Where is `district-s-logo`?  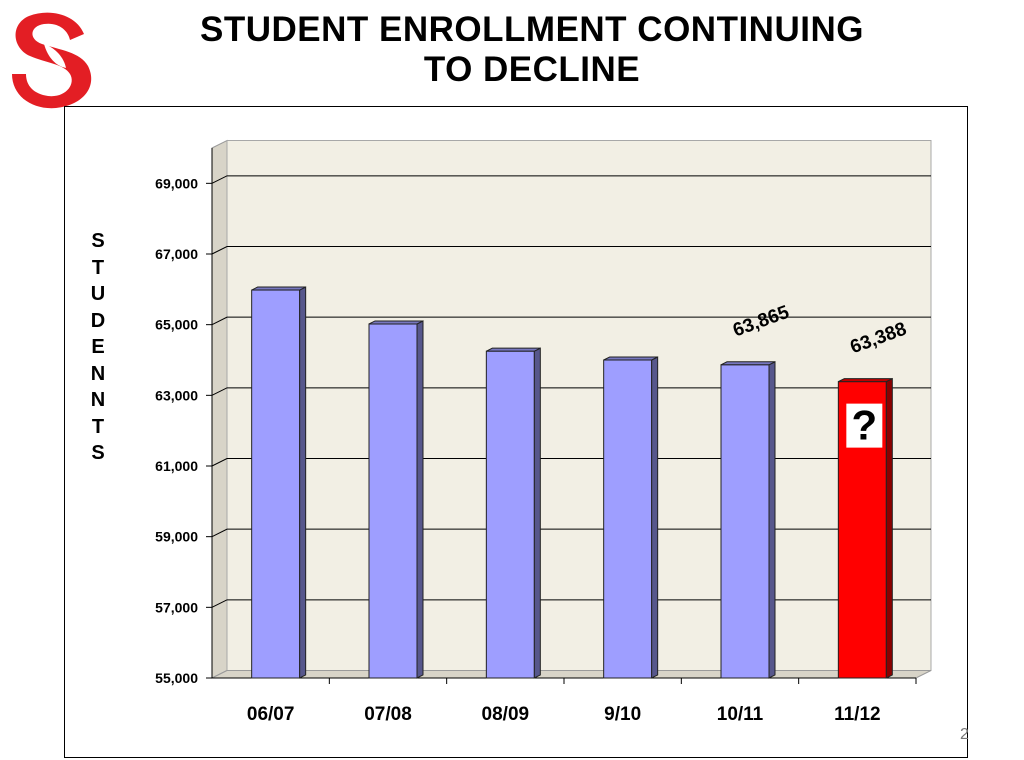
district-s-logo is located at coordinates (52, 60).